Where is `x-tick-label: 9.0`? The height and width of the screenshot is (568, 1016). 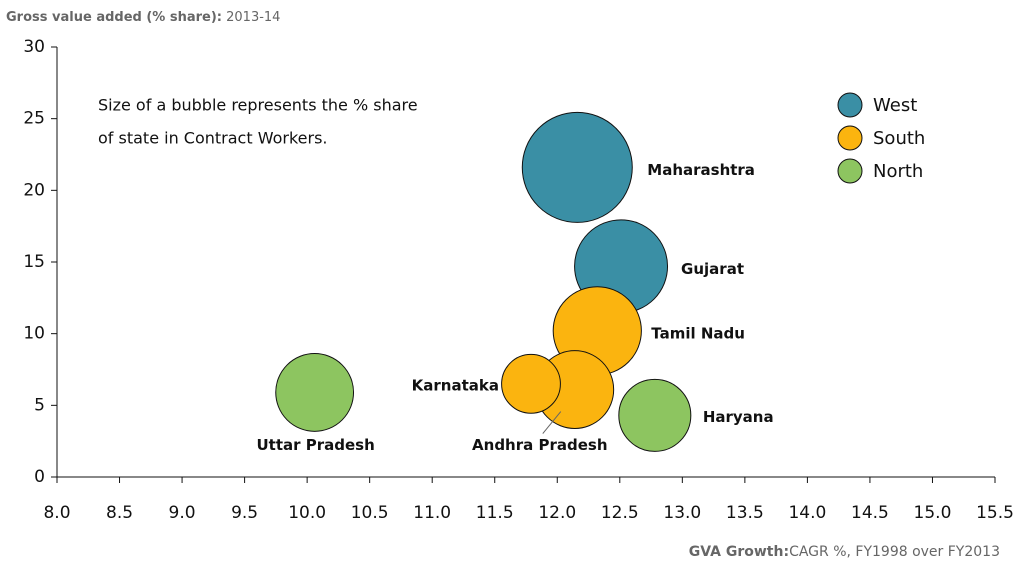
x-tick-label: 9.0 is located at coordinates (182, 513).